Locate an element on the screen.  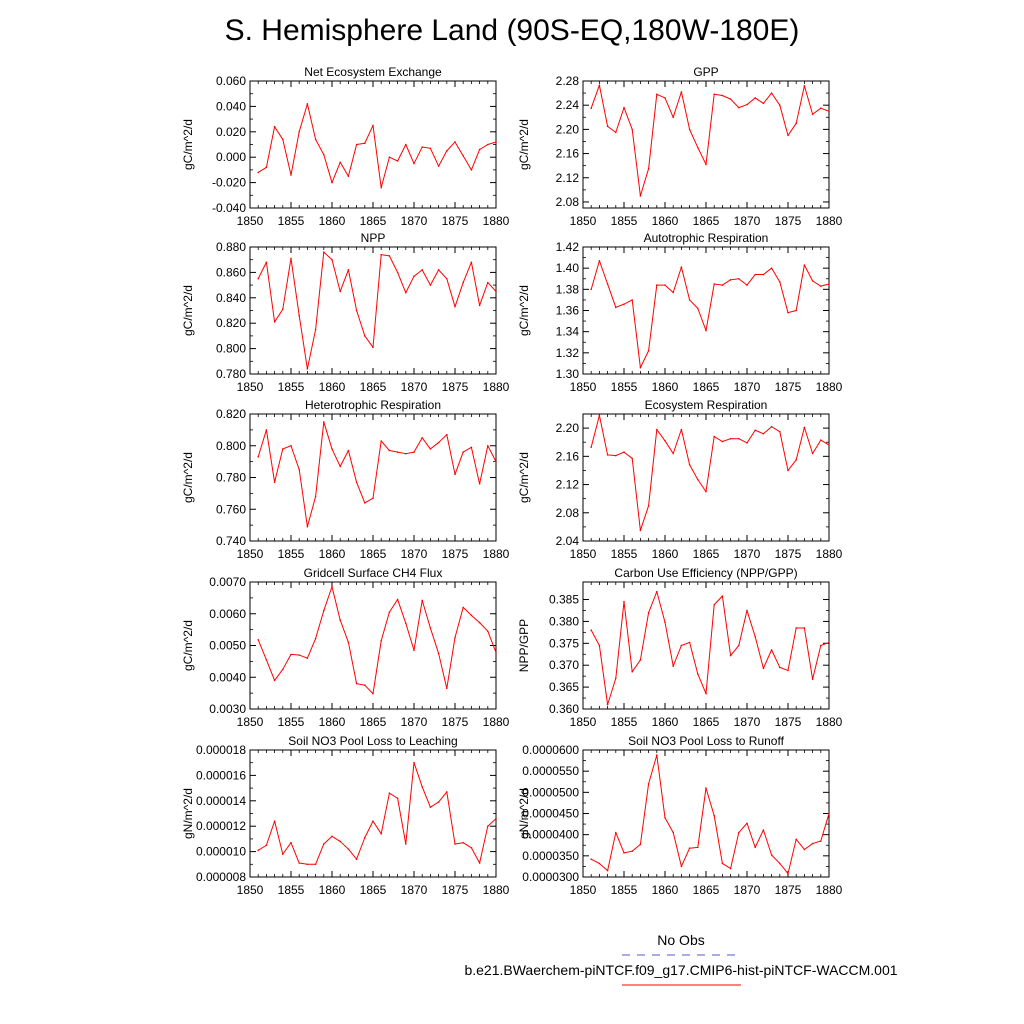
x-tick-label: 1880 is located at coordinates (829, 387).